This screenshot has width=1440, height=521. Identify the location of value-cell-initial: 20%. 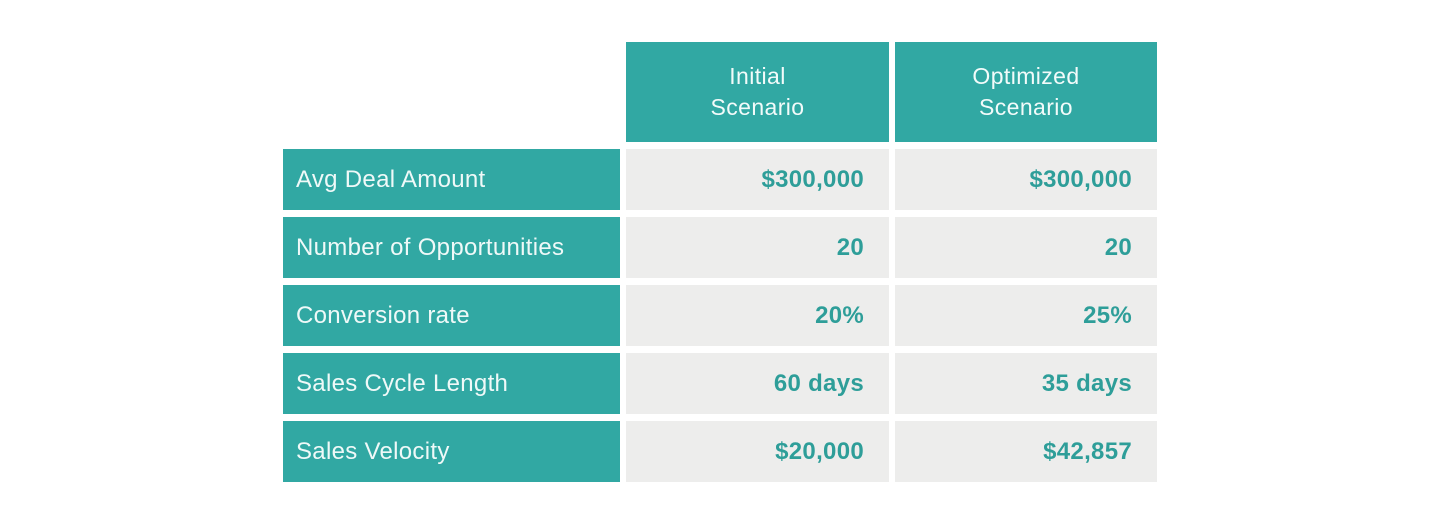
(757, 315).